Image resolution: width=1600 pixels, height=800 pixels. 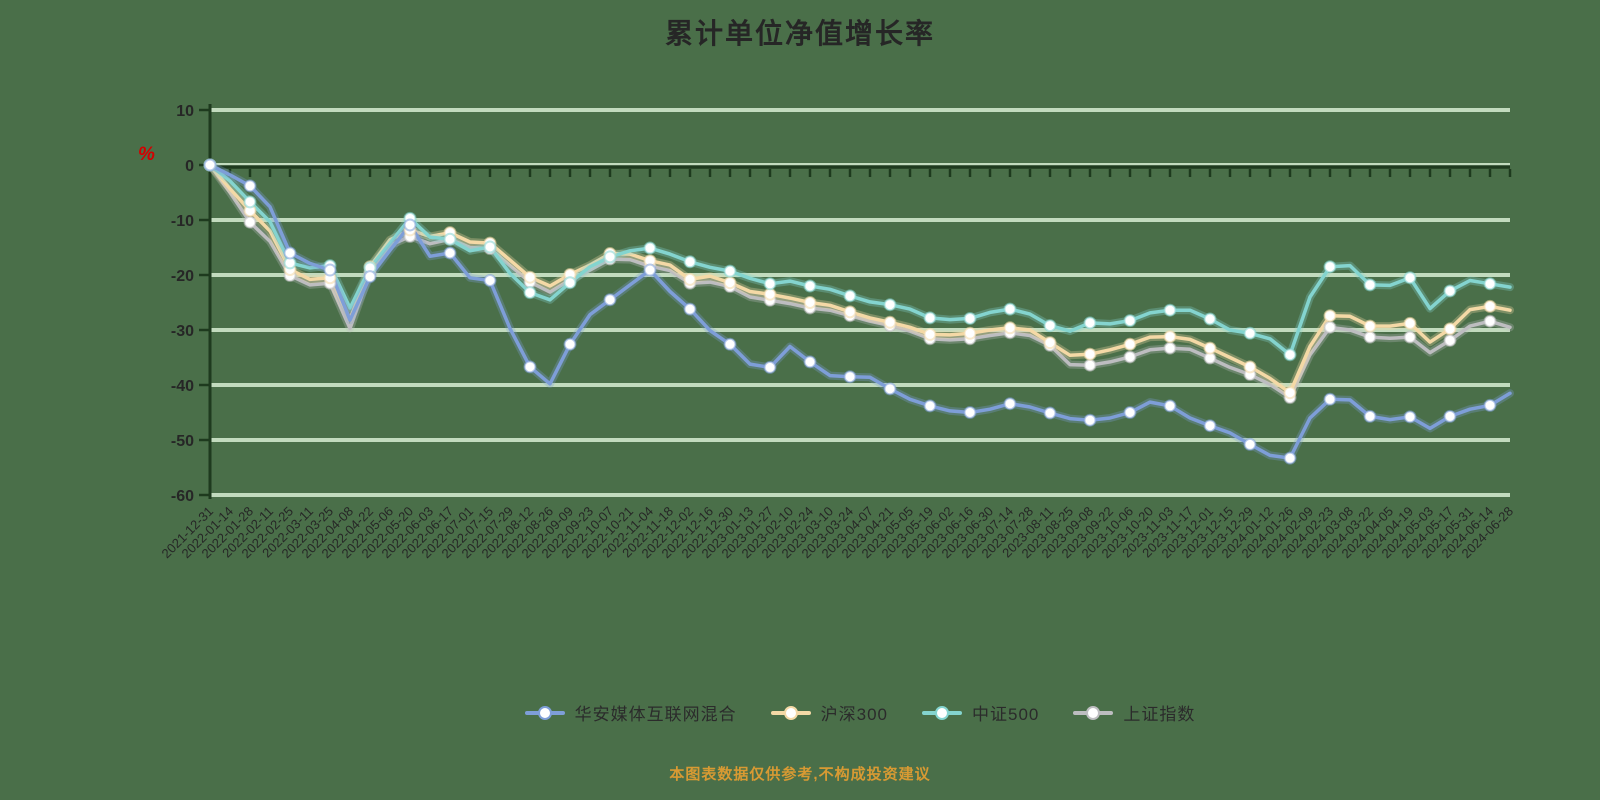 What do you see at coordinates (182, 441) in the screenshot?
I see `y-axis-tick-label: -50` at bounding box center [182, 441].